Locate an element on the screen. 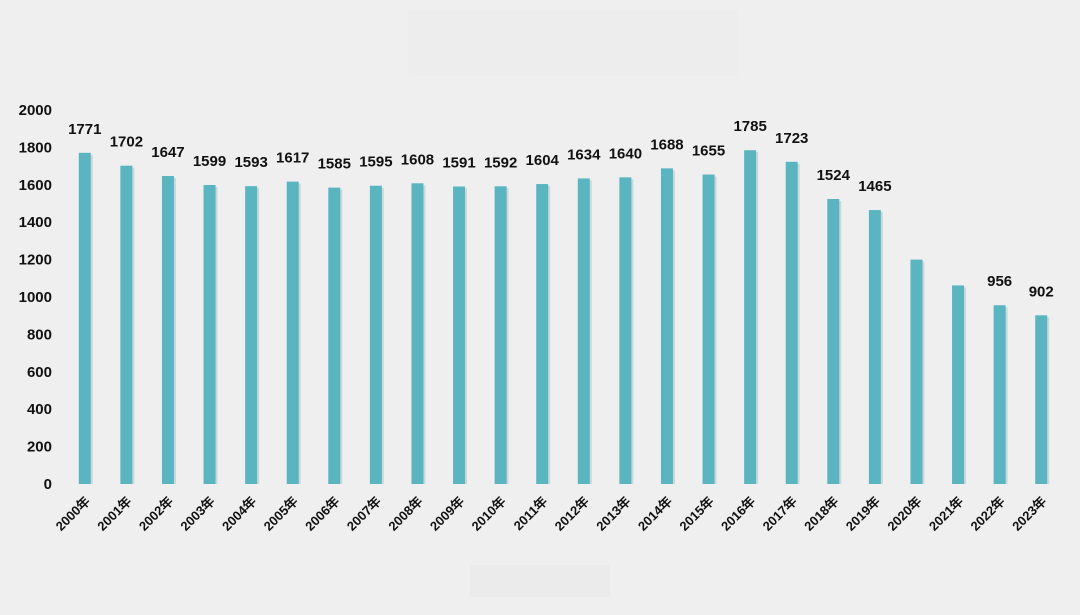 The image size is (1080, 615). y-tick-label: 1800 is located at coordinates (35, 147).